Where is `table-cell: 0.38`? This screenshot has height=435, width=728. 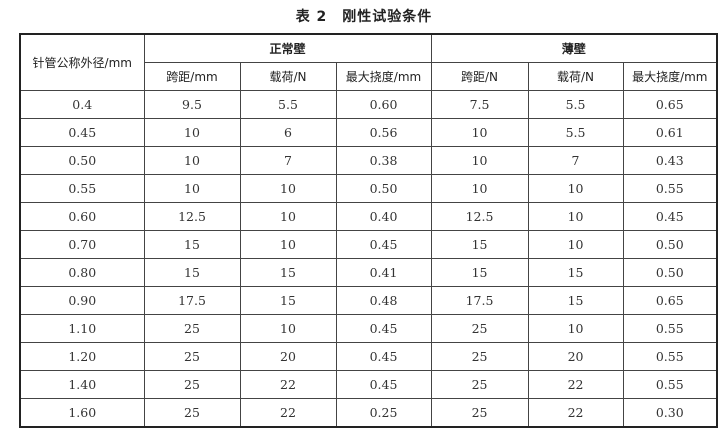
table-cell: 0.38 is located at coordinates (383, 160).